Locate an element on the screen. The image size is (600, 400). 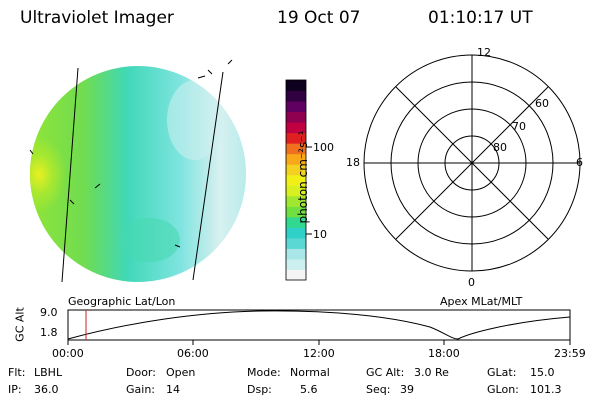
altitude-ylabel: GC Alt is located at coordinates (20, 324).